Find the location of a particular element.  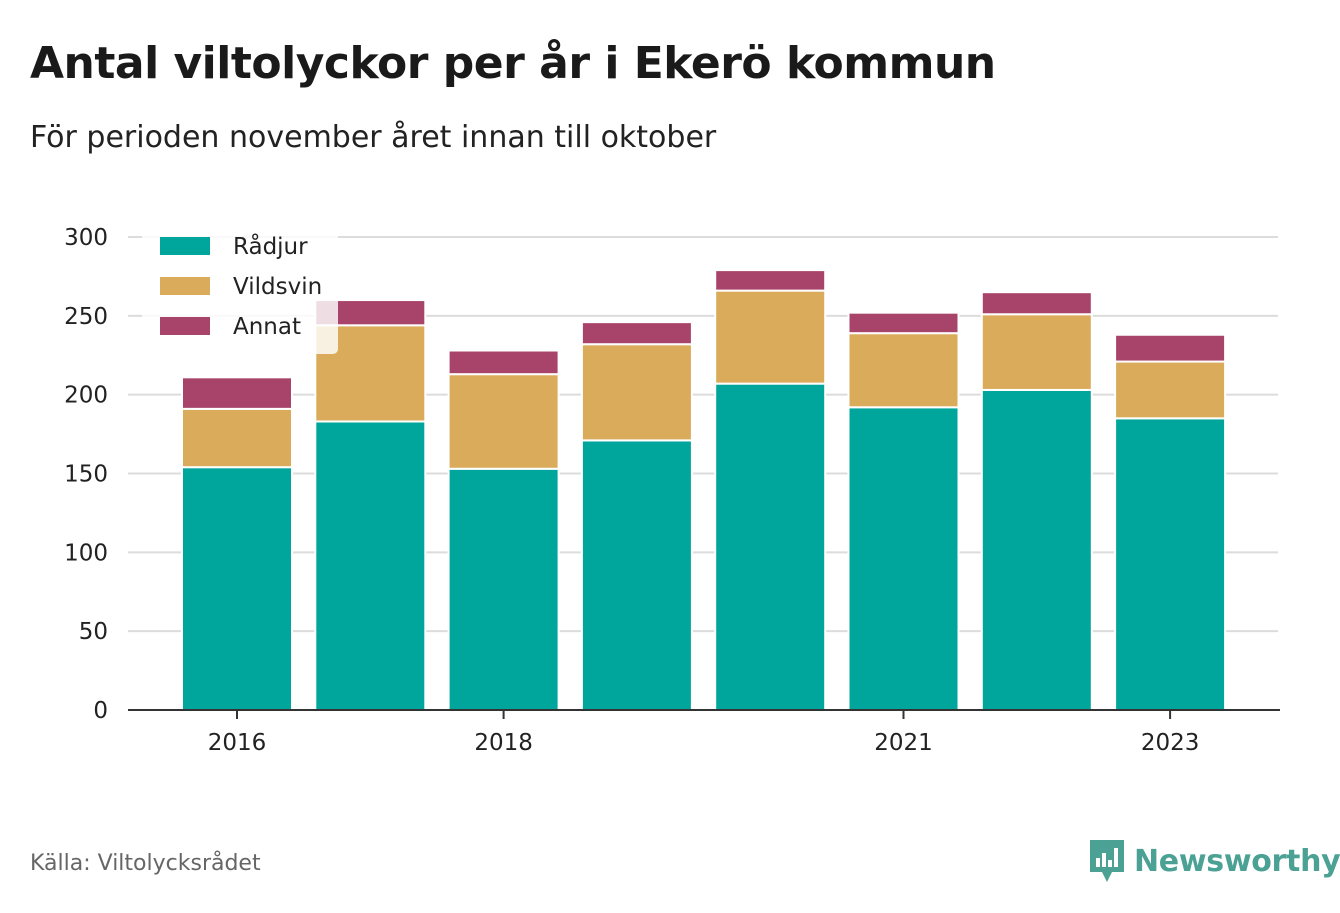

legend-label: Vildsvin is located at coordinates (277, 287).